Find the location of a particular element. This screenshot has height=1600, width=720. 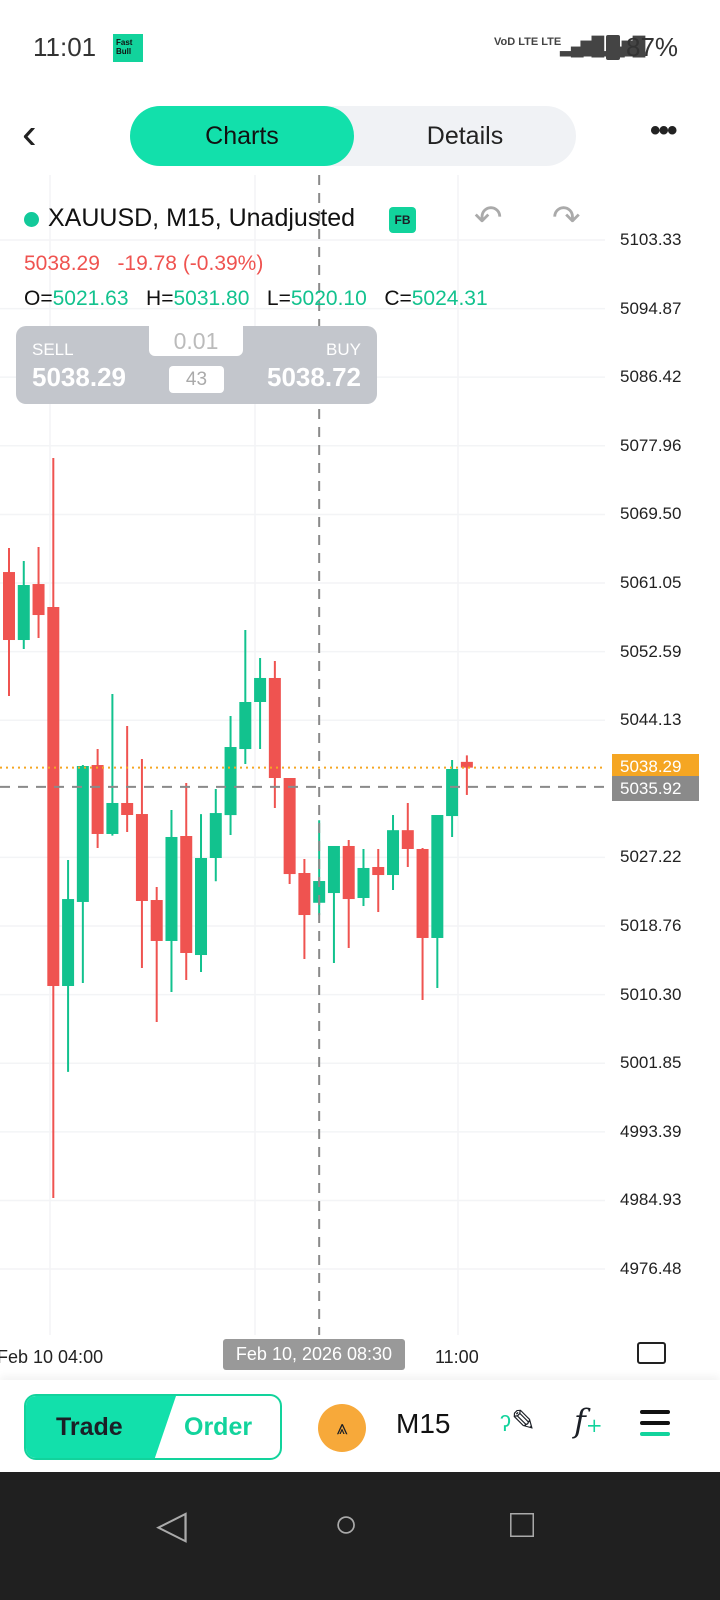

price-tick-label: 5027.22 is located at coordinates (651, 857).